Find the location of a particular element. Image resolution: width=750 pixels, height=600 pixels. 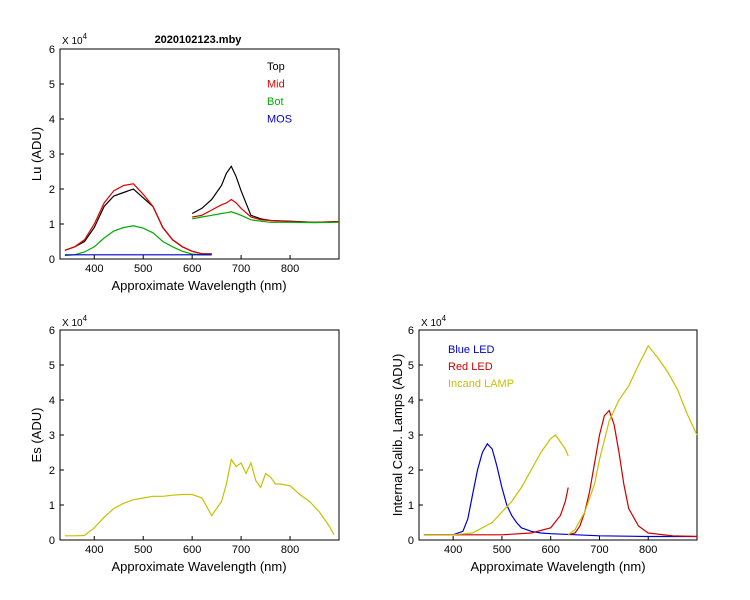

es-y-axis-label: Es (ADU) is located at coordinates (36, 435).